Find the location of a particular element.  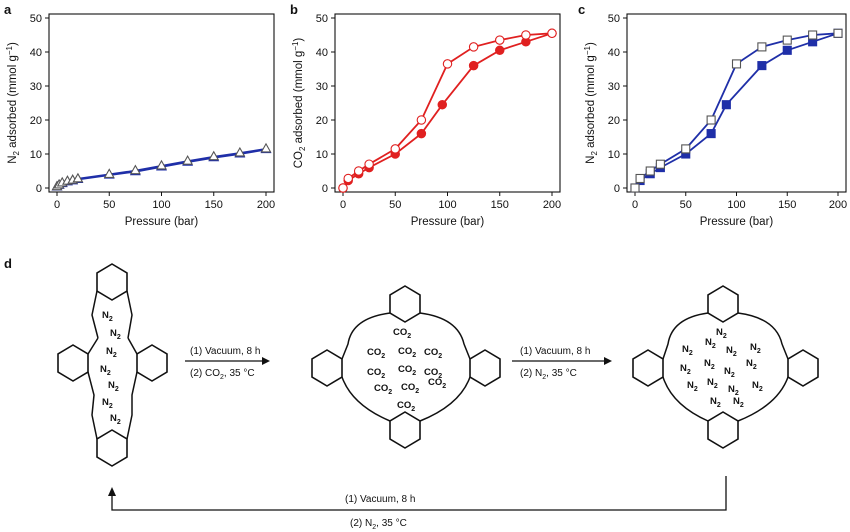

arrow-2-condition-1: (1) Vacuum, 8 h is located at coordinates (555, 351).